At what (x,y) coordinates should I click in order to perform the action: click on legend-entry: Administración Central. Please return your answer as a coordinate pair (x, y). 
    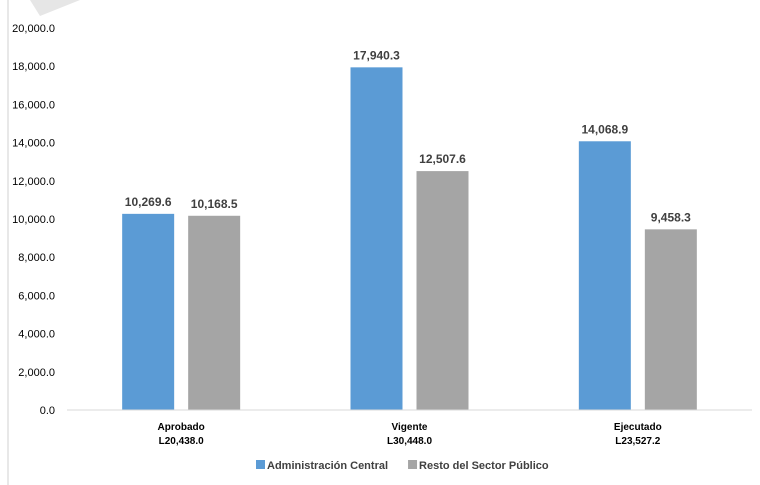
    Looking at the image, I should click on (327, 466).